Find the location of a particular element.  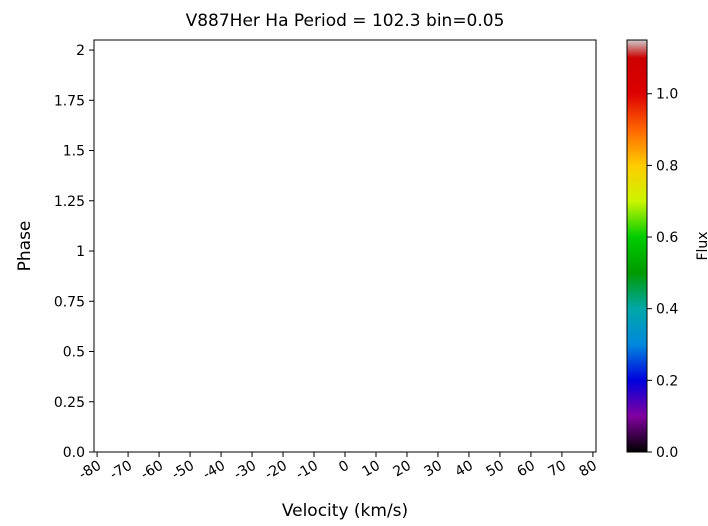

chart-title: V887Her Ha Period = 102.3 bin=0.05 is located at coordinates (345, 21).